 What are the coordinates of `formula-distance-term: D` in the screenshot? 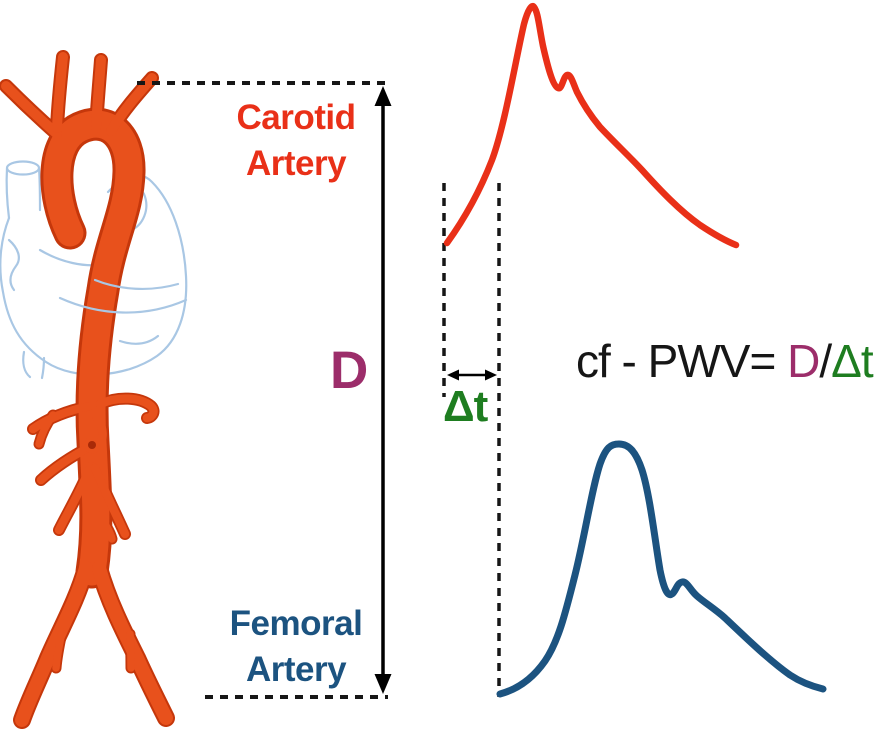 It's located at (803, 361).